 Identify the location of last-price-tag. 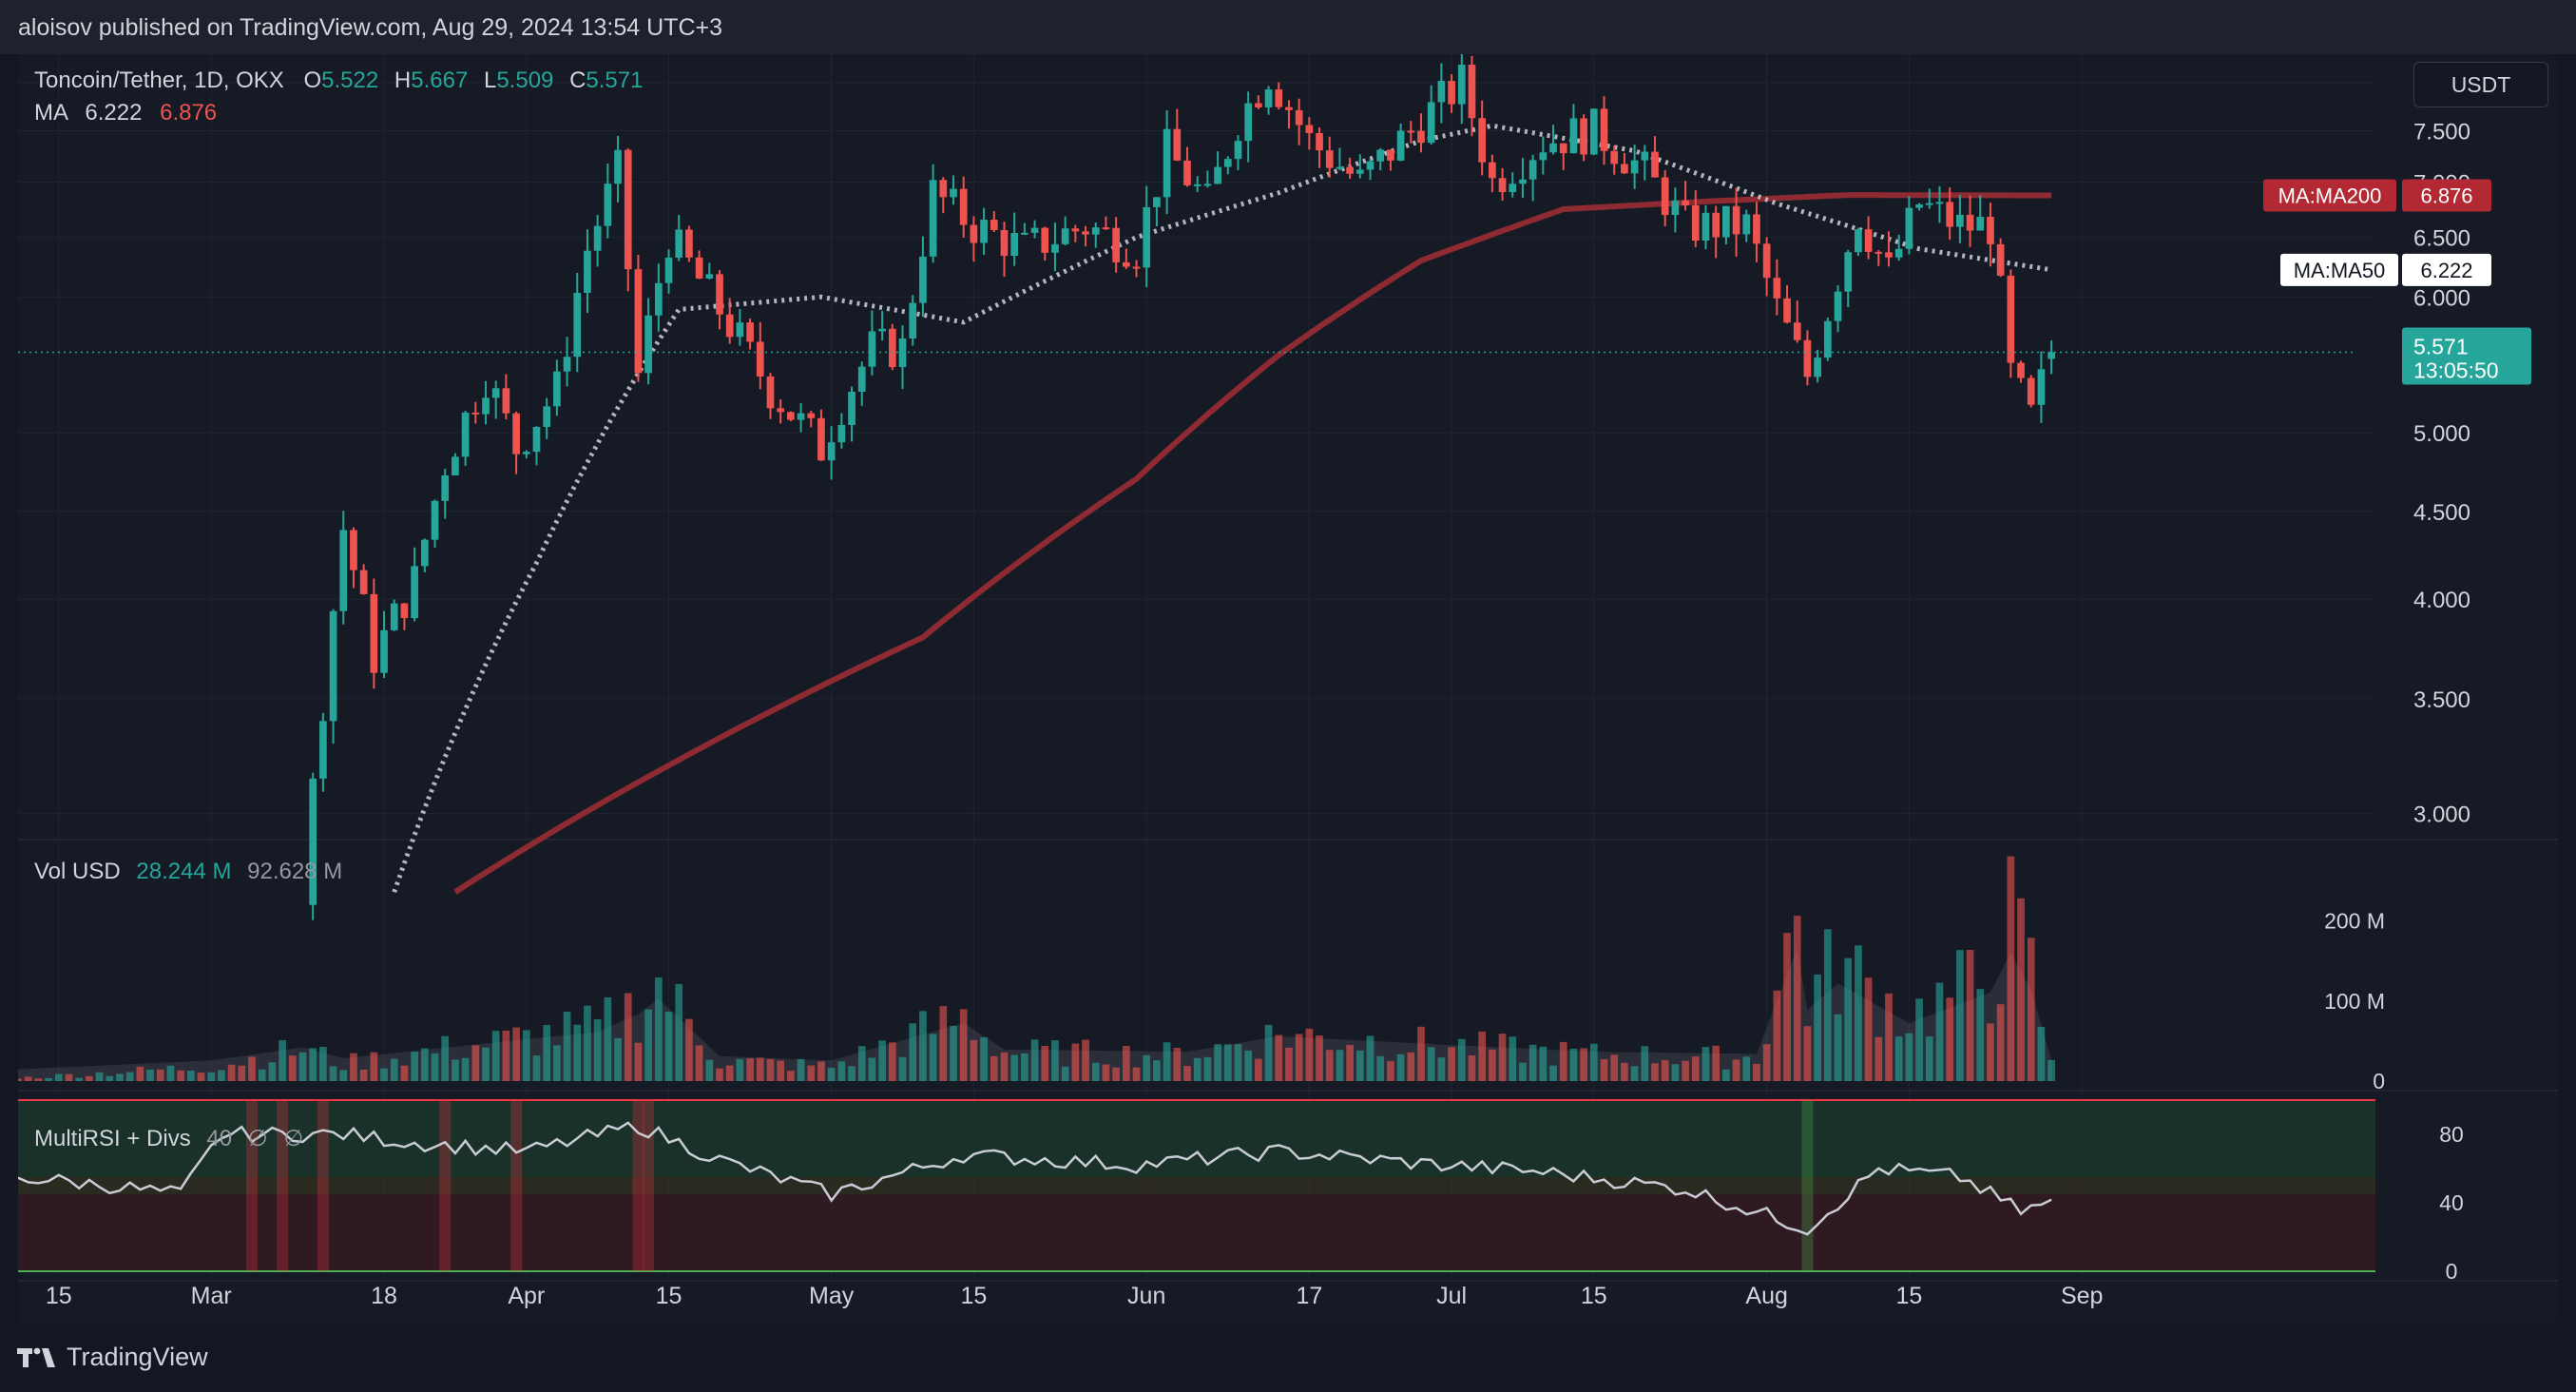
(2466, 356).